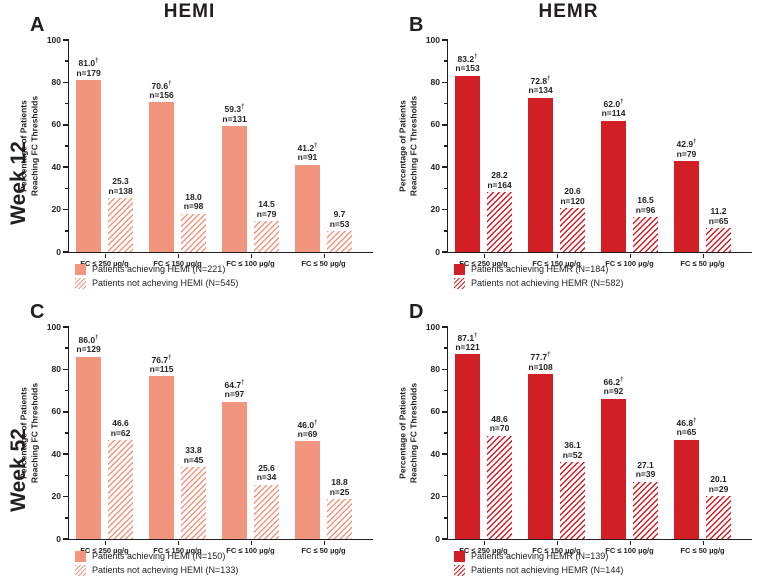  What do you see at coordinates (120, 181) in the screenshot?
I see `bar-percent-value: 25.3` at bounding box center [120, 181].